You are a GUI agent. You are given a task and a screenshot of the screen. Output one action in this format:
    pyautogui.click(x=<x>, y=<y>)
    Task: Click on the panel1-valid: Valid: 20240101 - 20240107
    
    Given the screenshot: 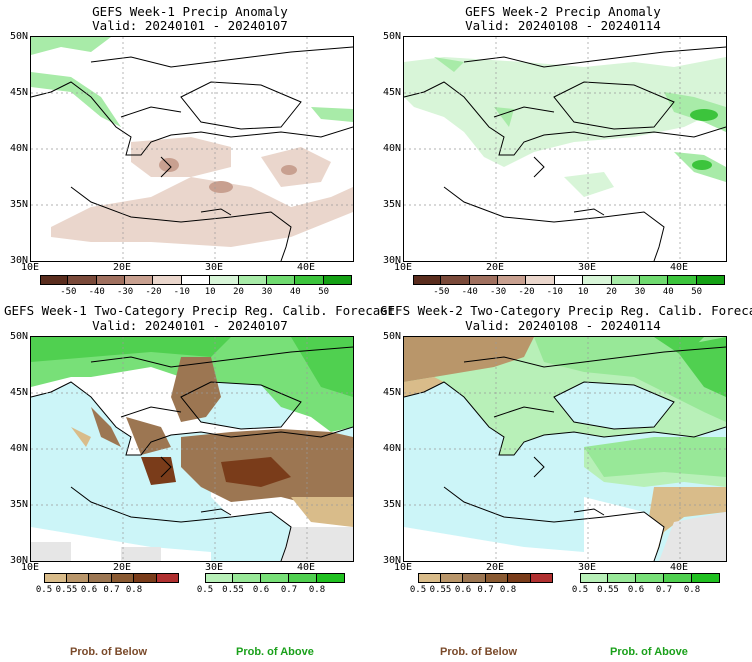 What is the action you would take?
    pyautogui.click(x=190, y=25)
    